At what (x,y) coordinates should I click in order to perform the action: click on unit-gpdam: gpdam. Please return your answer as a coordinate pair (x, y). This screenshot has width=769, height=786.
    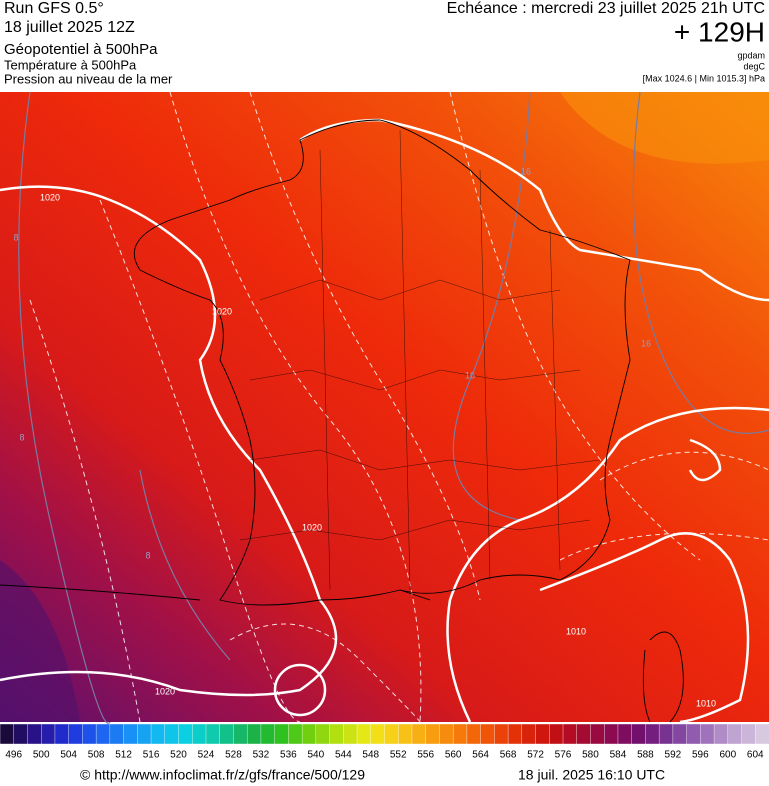
    Looking at the image, I should click on (751, 55).